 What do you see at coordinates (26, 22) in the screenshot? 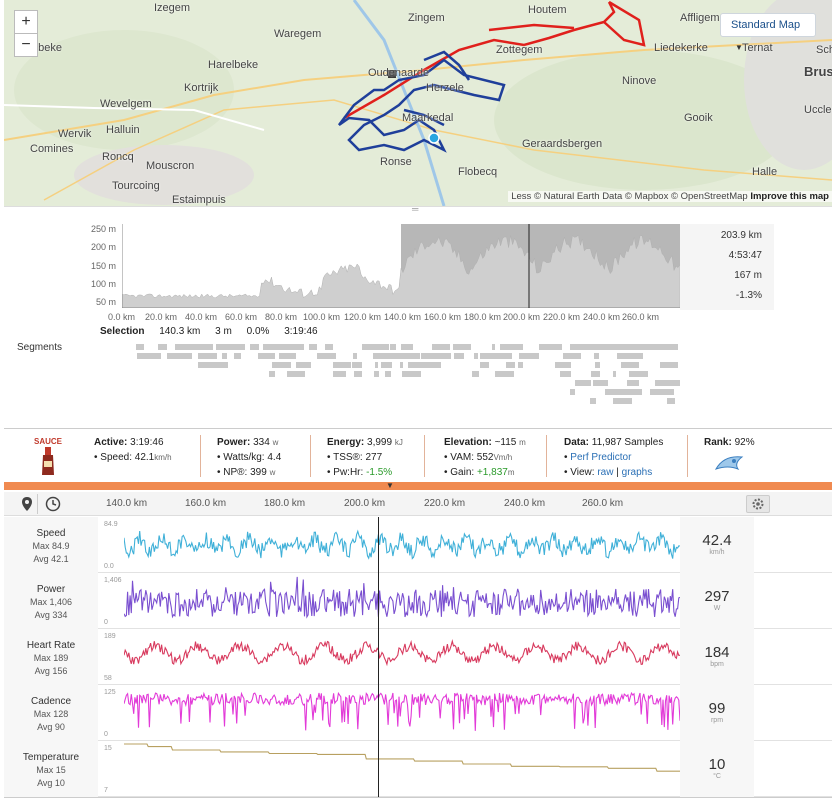
I see `zoom-in-button: +` at bounding box center [26, 22].